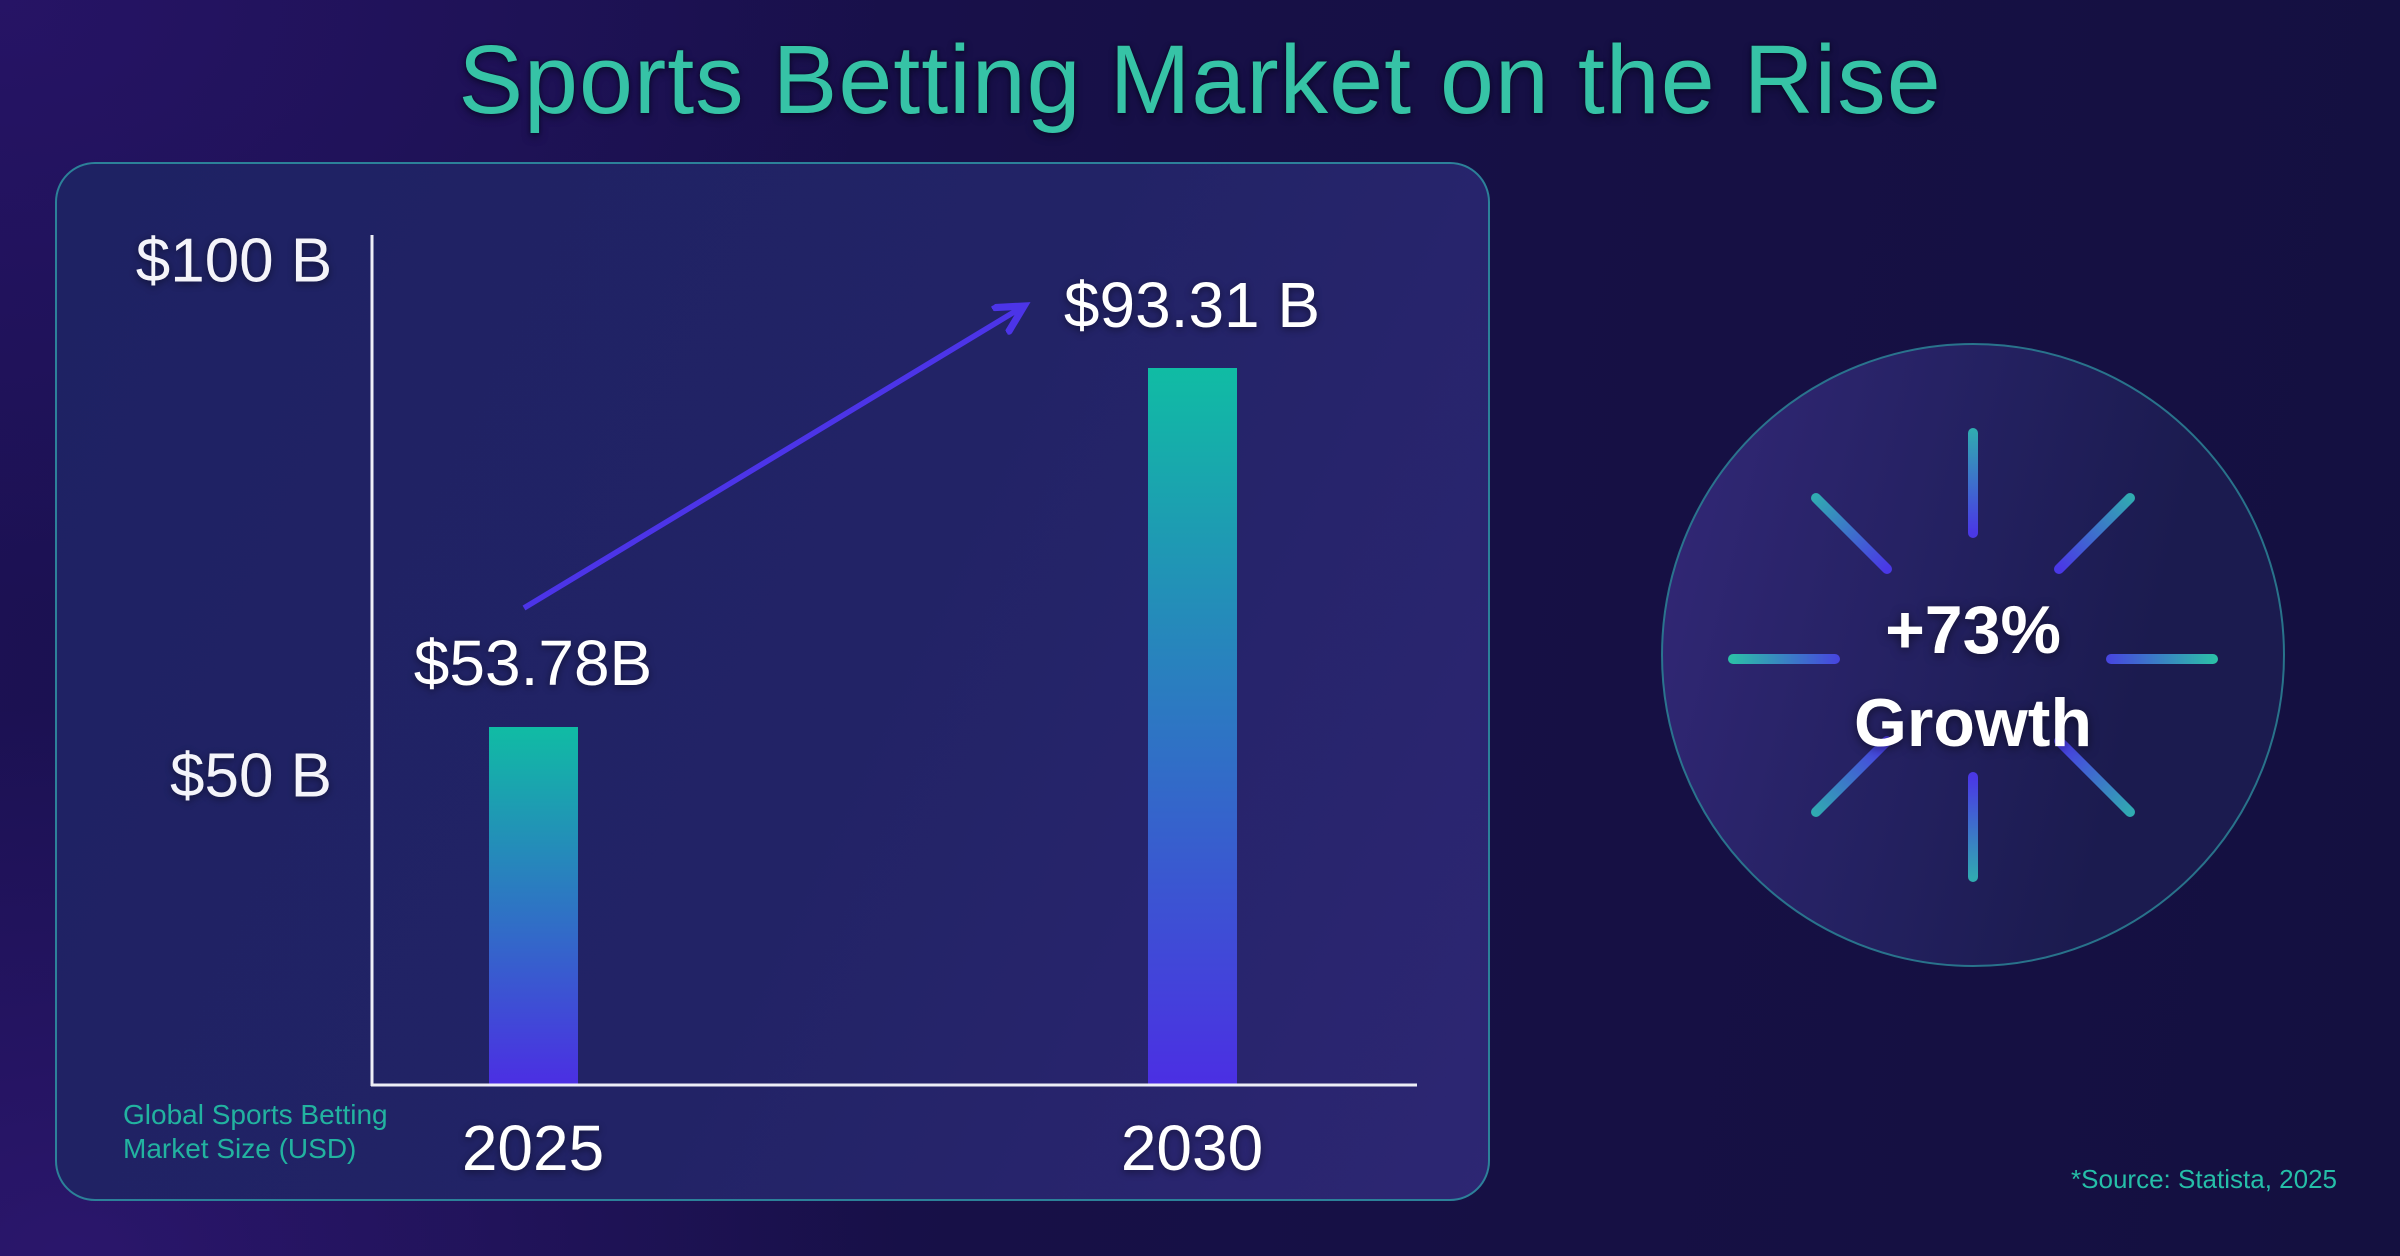 This screenshot has height=1256, width=2400. Describe the element at coordinates (533, 905) in the screenshot. I see `bar-2025` at that location.